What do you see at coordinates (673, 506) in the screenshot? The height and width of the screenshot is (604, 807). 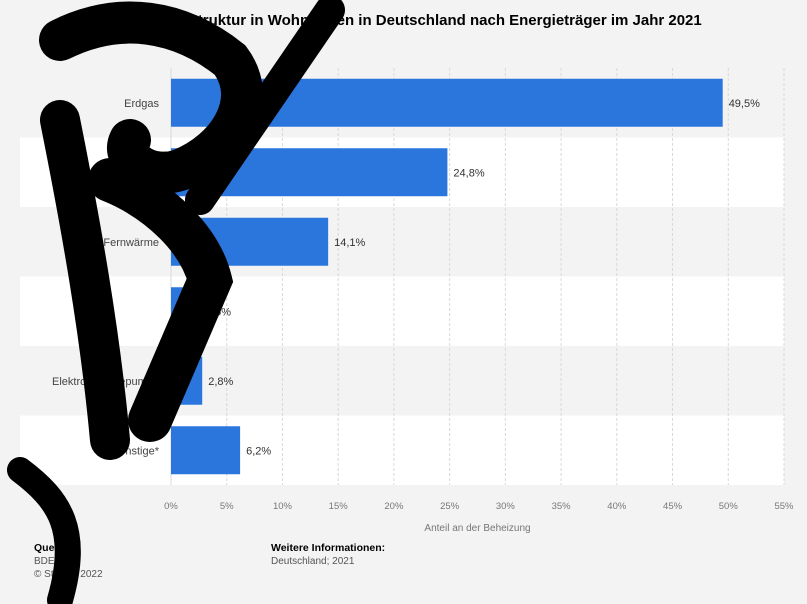 I see `x-tick-label: 45%` at bounding box center [673, 506].